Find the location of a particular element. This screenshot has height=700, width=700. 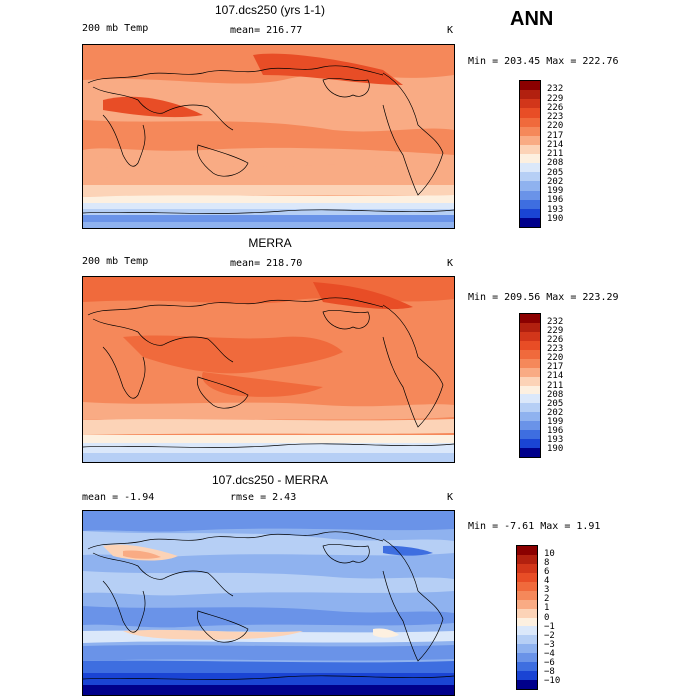

panel2-field-band3 is located at coordinates (268, 457).